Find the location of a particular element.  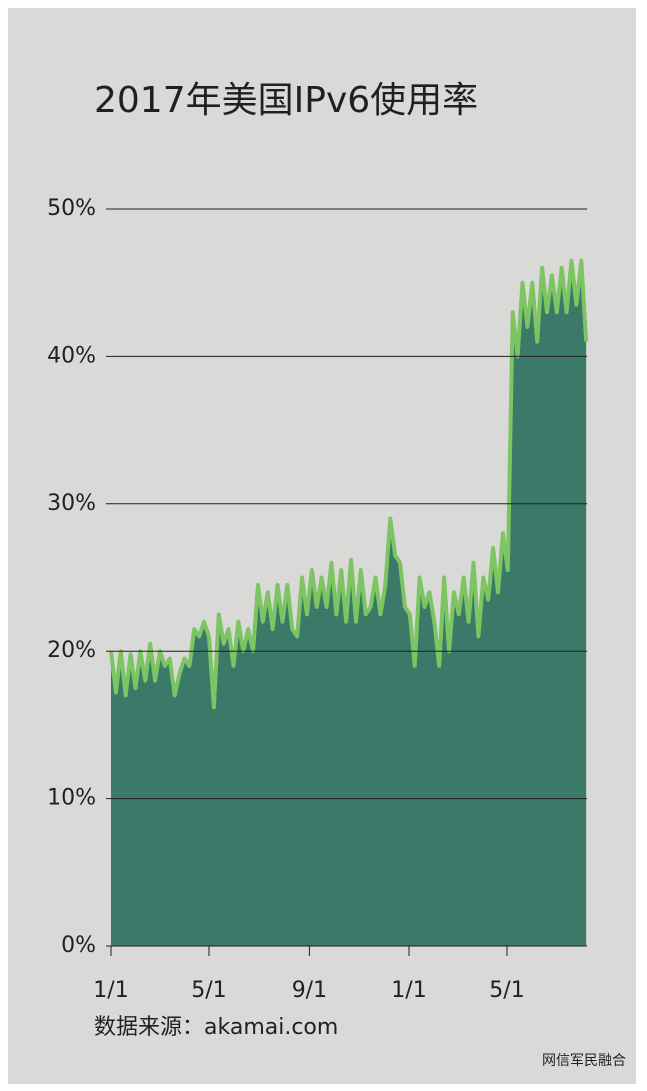

y-tick-label: 30% is located at coordinates (71, 503).